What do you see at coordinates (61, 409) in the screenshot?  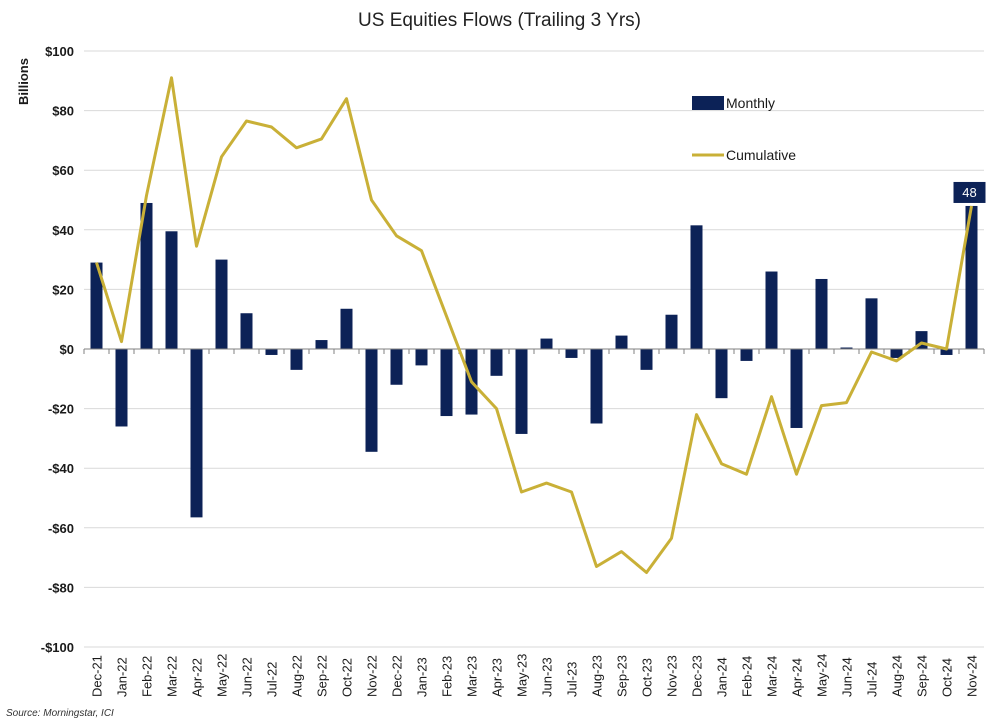 I see `y-tick-label: -$20` at bounding box center [61, 409].